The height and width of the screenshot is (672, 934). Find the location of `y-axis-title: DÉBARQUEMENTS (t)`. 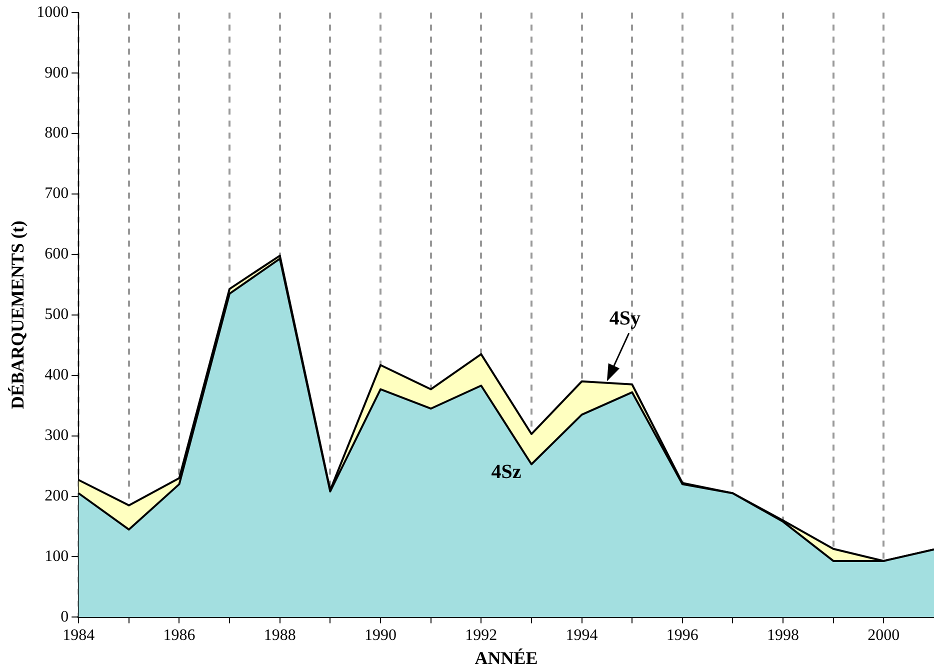

y-axis-title: DÉBARQUEMENTS (t) is located at coordinates (17, 315).